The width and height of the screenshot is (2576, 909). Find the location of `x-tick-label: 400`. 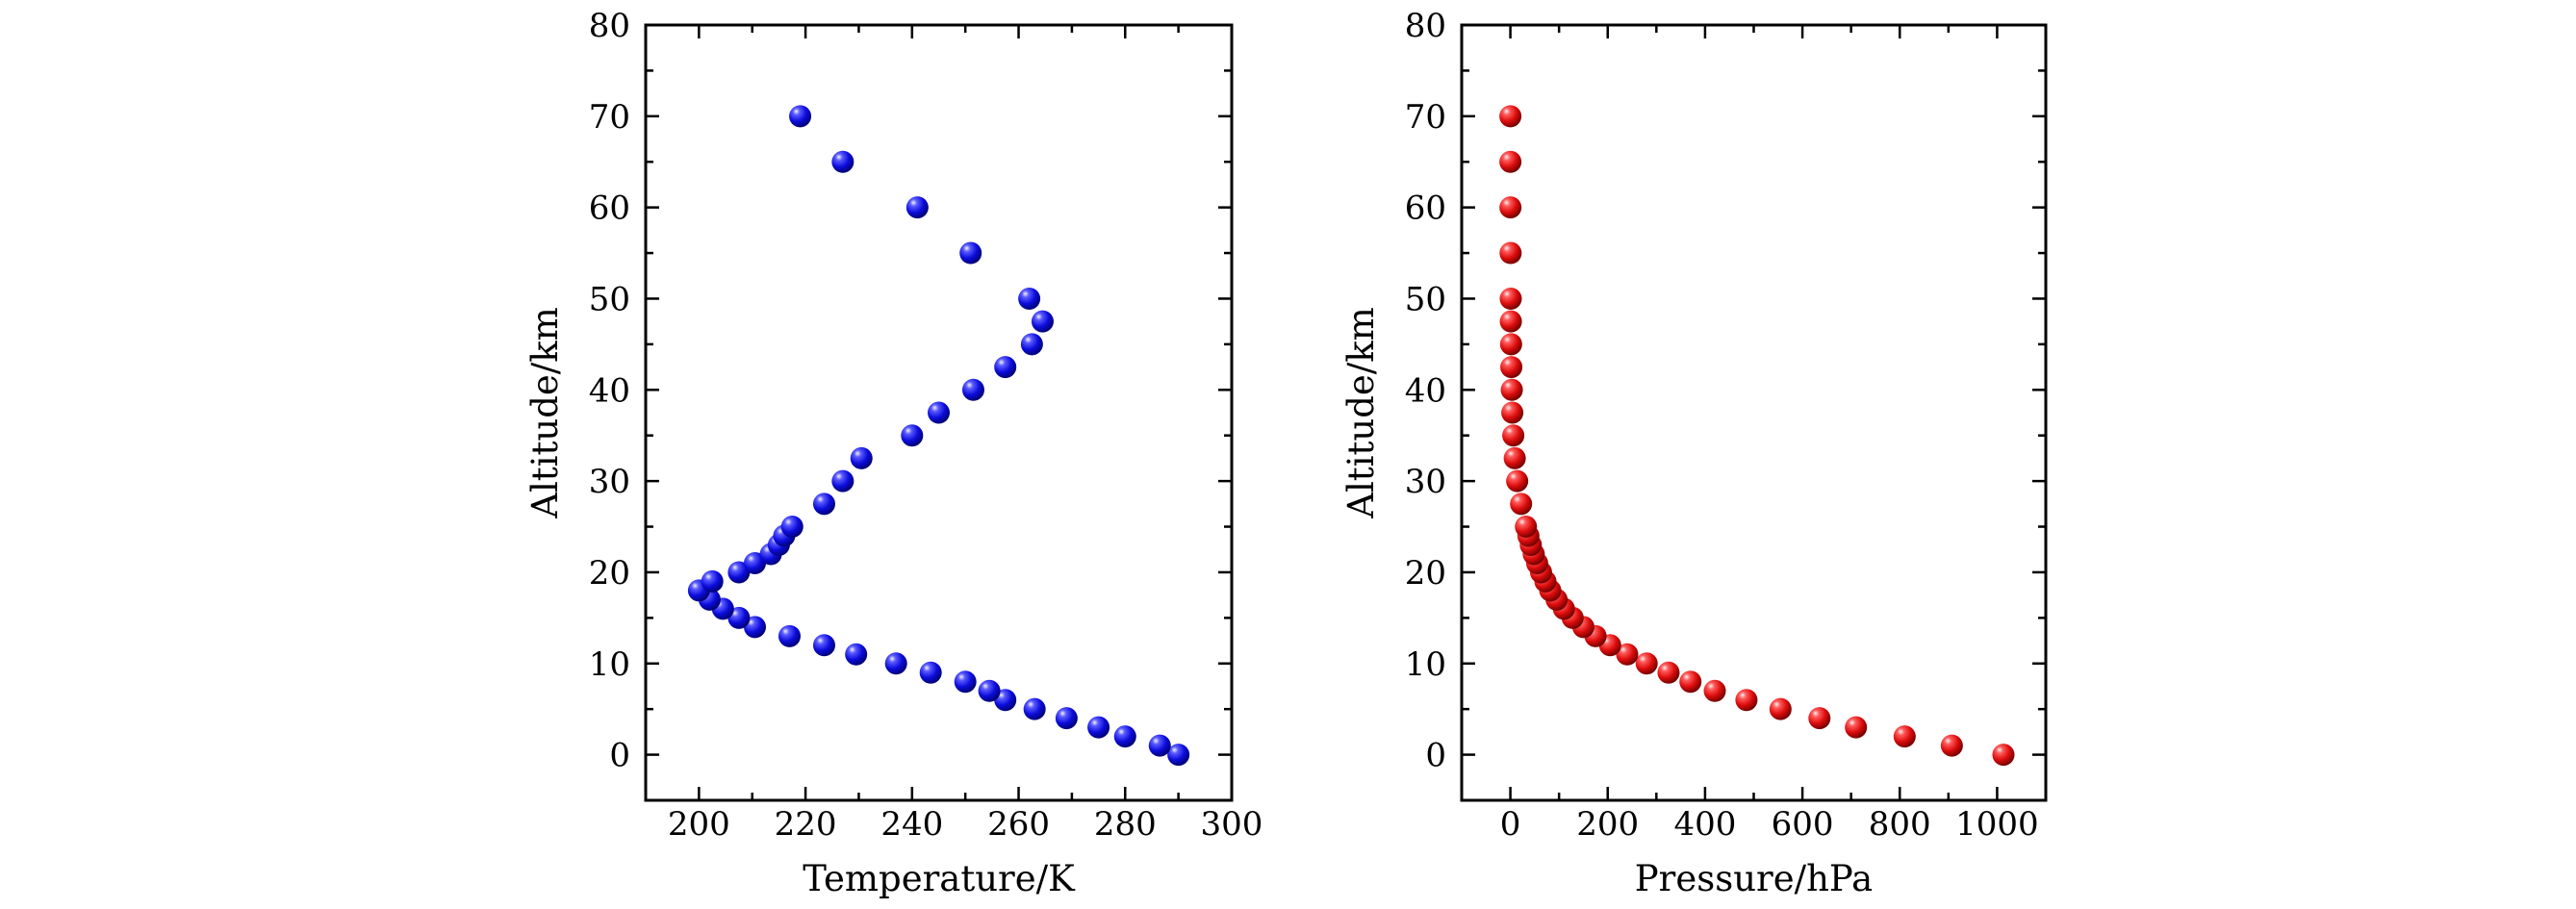

x-tick-label: 400 is located at coordinates (1704, 824).